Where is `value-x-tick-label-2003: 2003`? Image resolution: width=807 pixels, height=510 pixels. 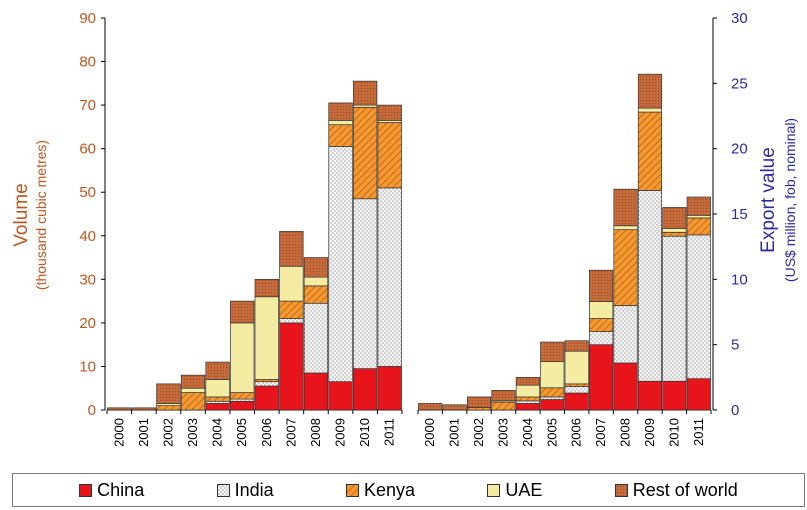
value-x-tick-label-2003: 2003 is located at coordinates (502, 432).